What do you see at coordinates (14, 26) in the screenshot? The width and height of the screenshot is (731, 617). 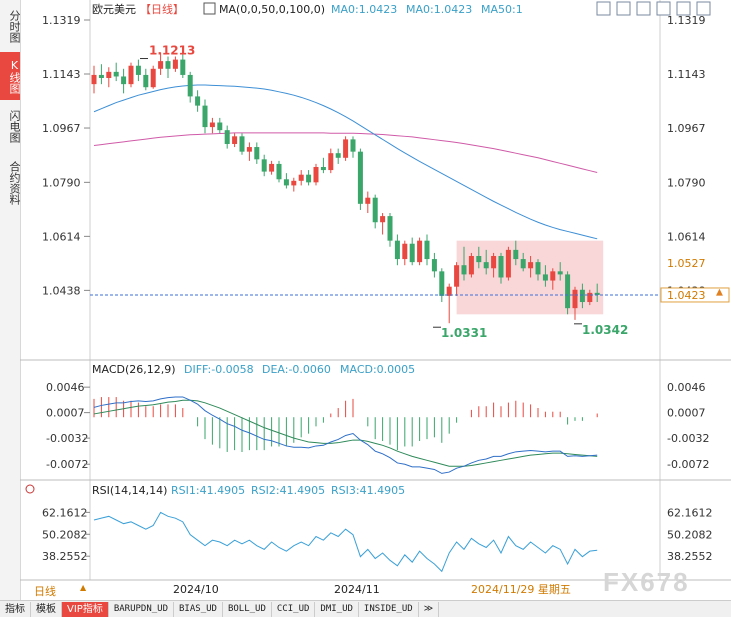 I see `left-tab-0: 分时图` at bounding box center [14, 26].